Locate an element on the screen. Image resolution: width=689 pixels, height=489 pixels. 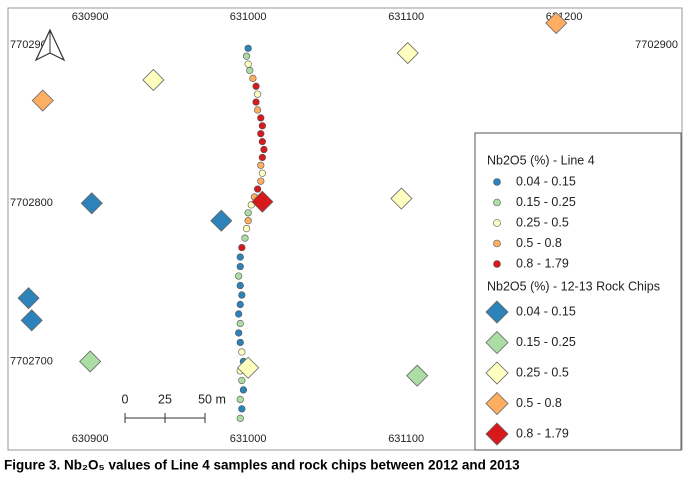
scale-label: 0 is located at coordinates (125, 399).